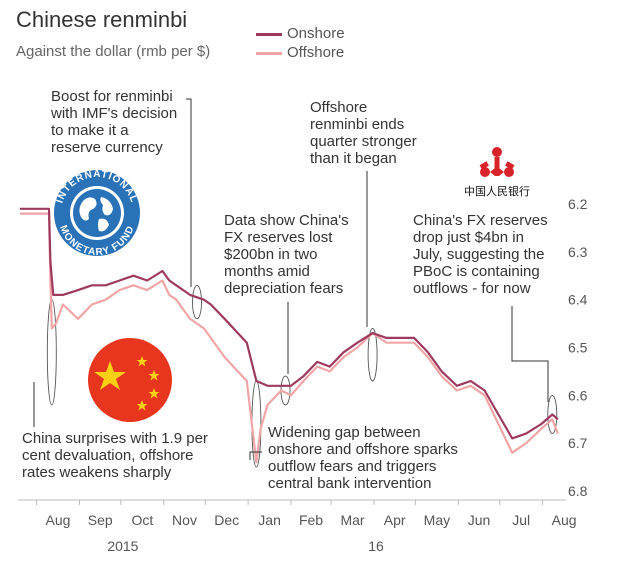  Describe the element at coordinates (353, 158) in the screenshot. I see `annotation-quarter-line: than it began` at that location.